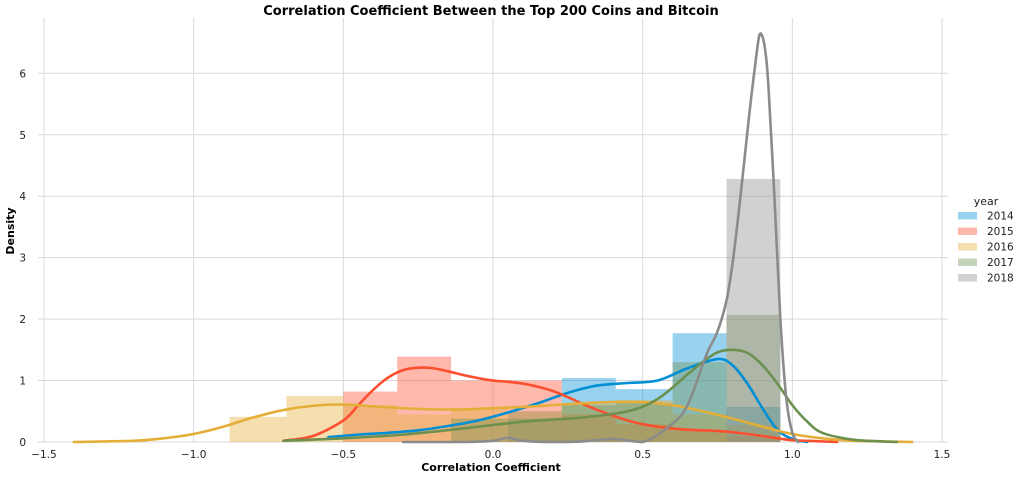 This screenshot has height=479, width=1024. I want to click on histogram-2016, so click(505, 418).